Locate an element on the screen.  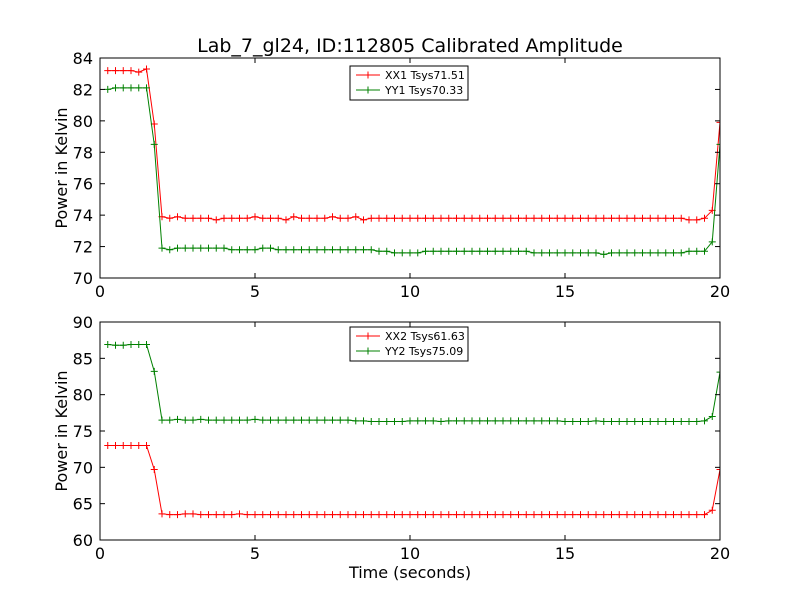
legend-label: YY2 Tsys75.09 is located at coordinates (423, 351).